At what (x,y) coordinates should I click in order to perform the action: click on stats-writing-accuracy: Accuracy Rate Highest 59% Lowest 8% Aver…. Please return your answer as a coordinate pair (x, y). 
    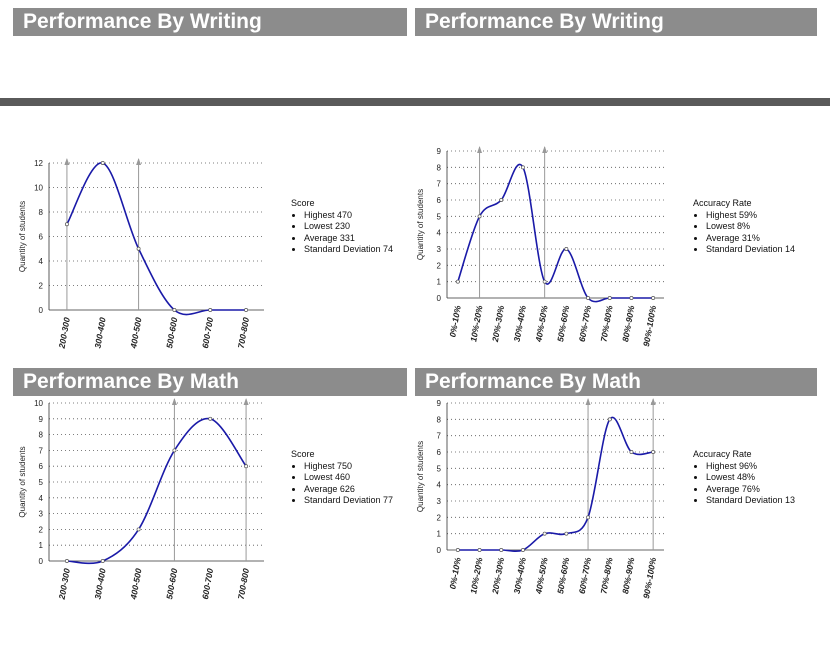
    Looking at the image, I should click on (744, 227).